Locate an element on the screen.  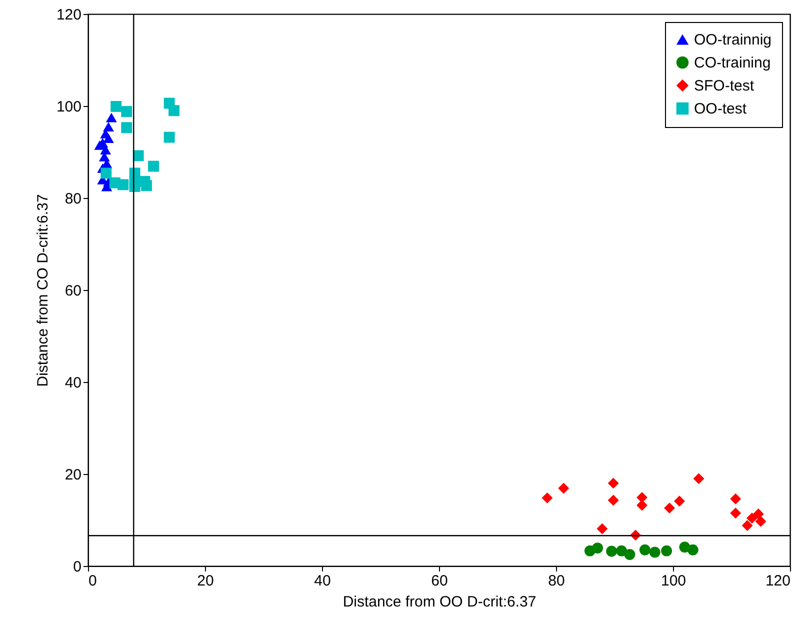
x-axis-title: Distance from OO D-crit:6.37 is located at coordinates (439, 602).